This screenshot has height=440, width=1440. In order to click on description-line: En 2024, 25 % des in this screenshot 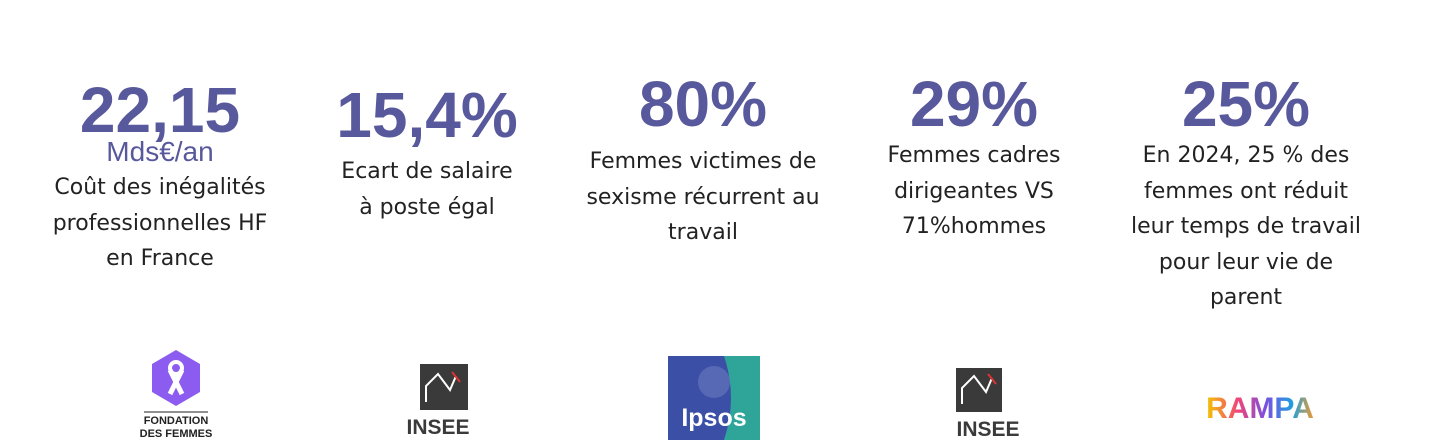, I will do `click(1246, 155)`.